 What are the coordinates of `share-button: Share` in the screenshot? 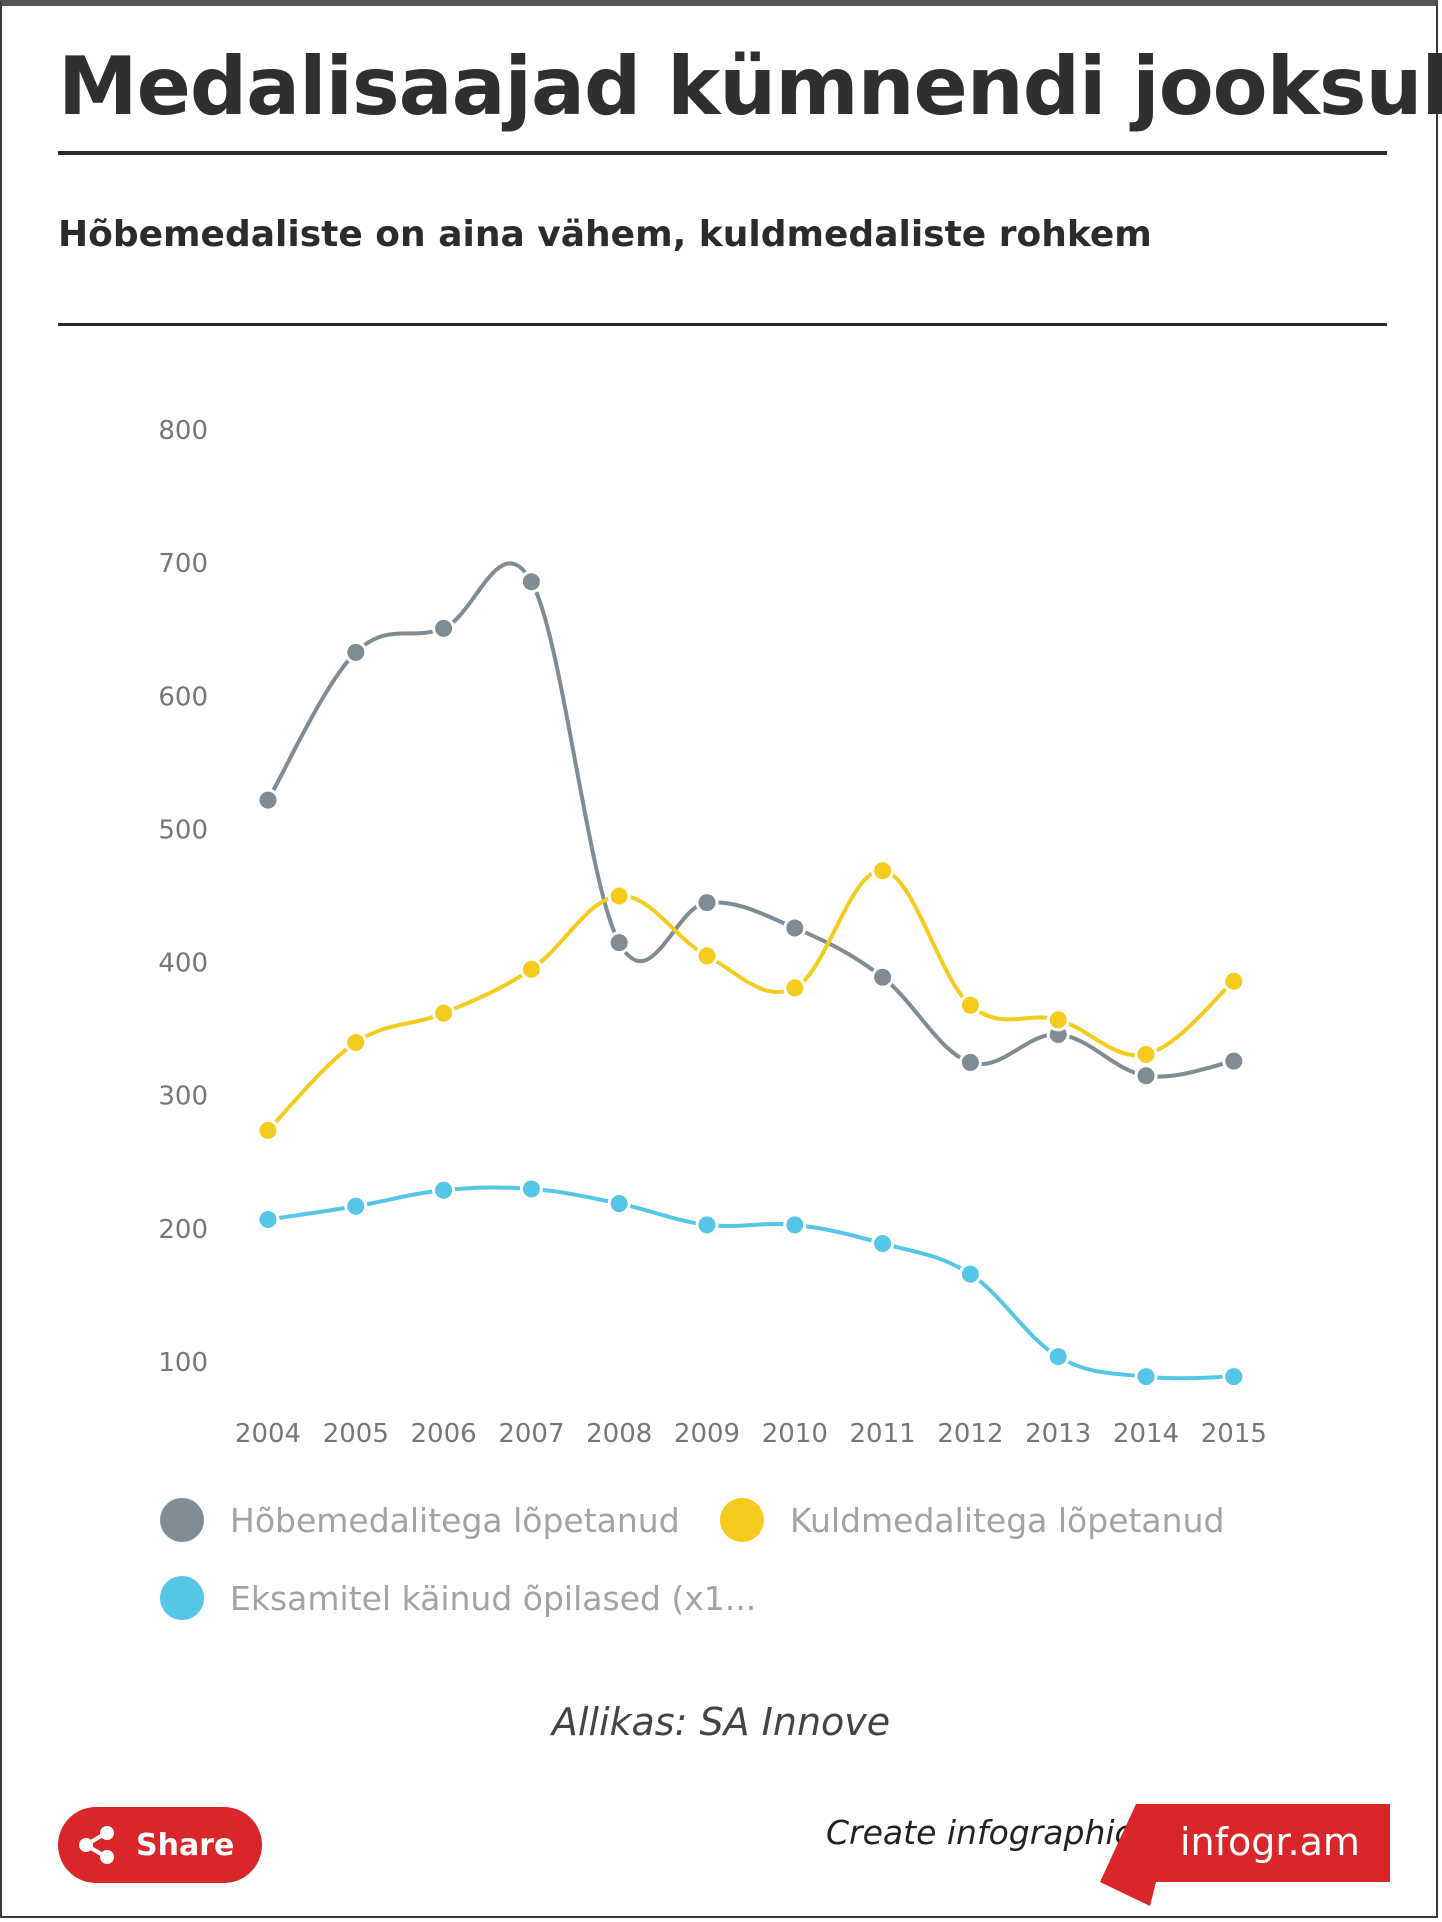 It's located at (160, 1845).